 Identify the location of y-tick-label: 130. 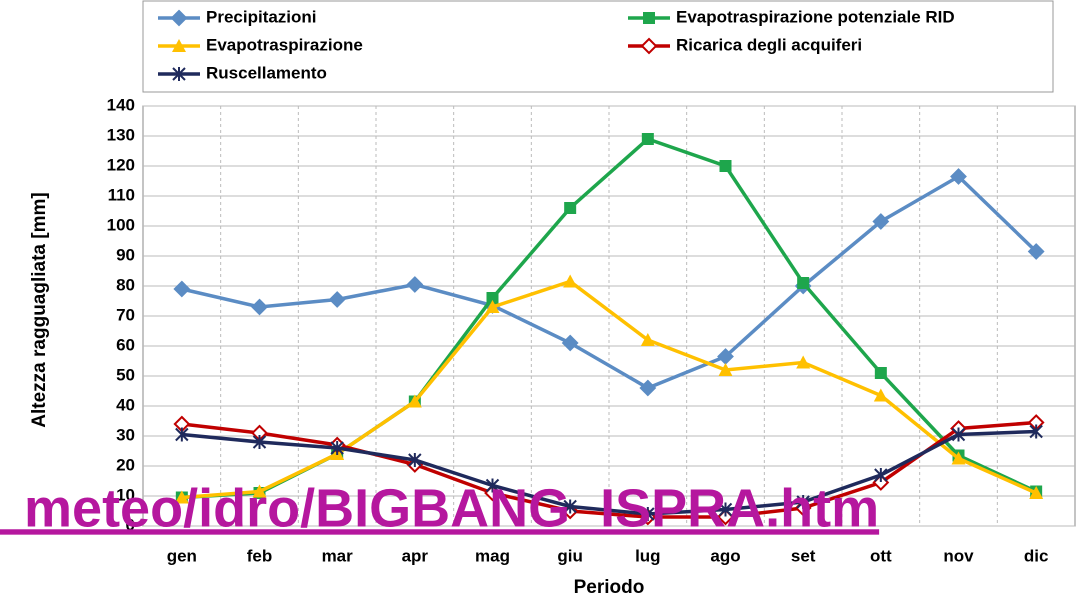
(121, 134).